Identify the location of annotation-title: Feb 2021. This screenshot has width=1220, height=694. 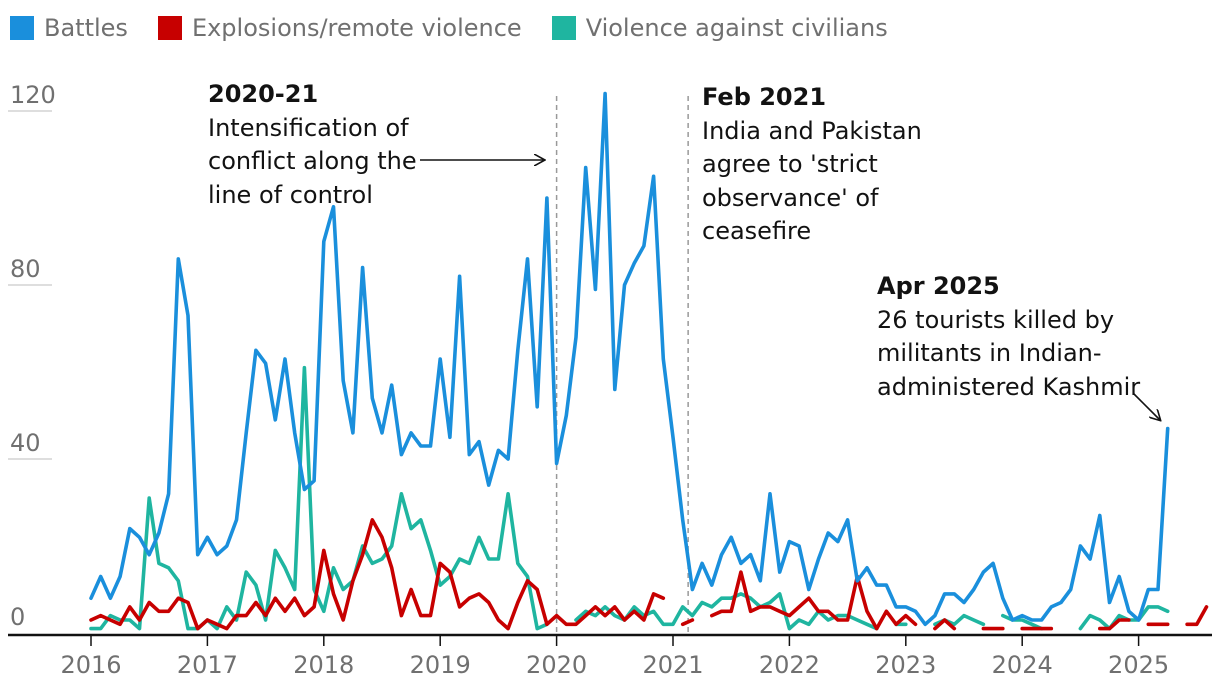
(764, 97).